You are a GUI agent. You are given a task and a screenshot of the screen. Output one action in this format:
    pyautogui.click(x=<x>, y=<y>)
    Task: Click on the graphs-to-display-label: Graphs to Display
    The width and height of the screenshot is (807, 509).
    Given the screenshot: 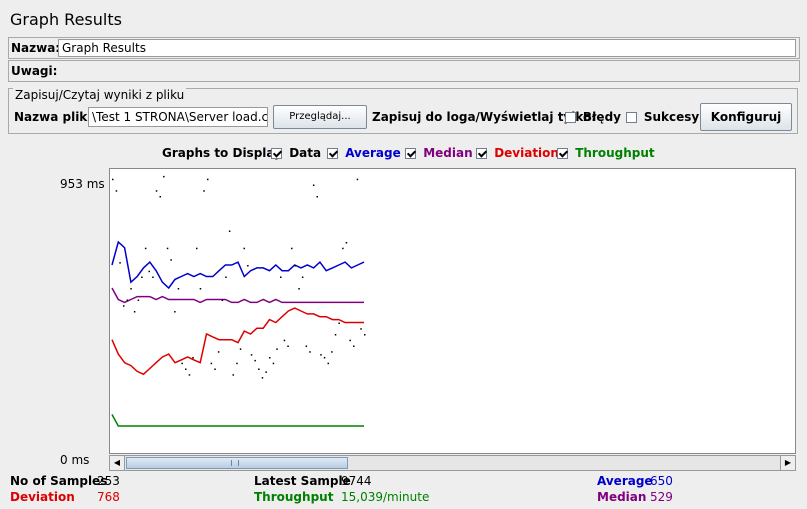 What is the action you would take?
    pyautogui.click(x=222, y=153)
    